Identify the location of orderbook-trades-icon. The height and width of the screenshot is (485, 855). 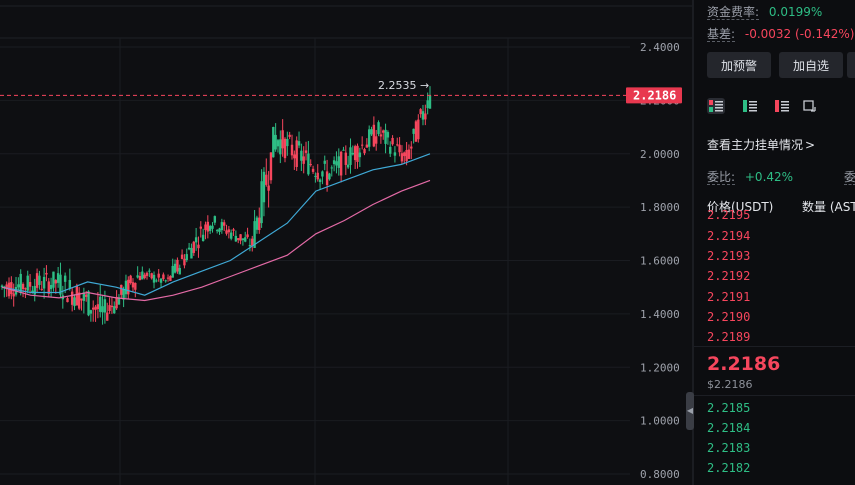
(810, 106).